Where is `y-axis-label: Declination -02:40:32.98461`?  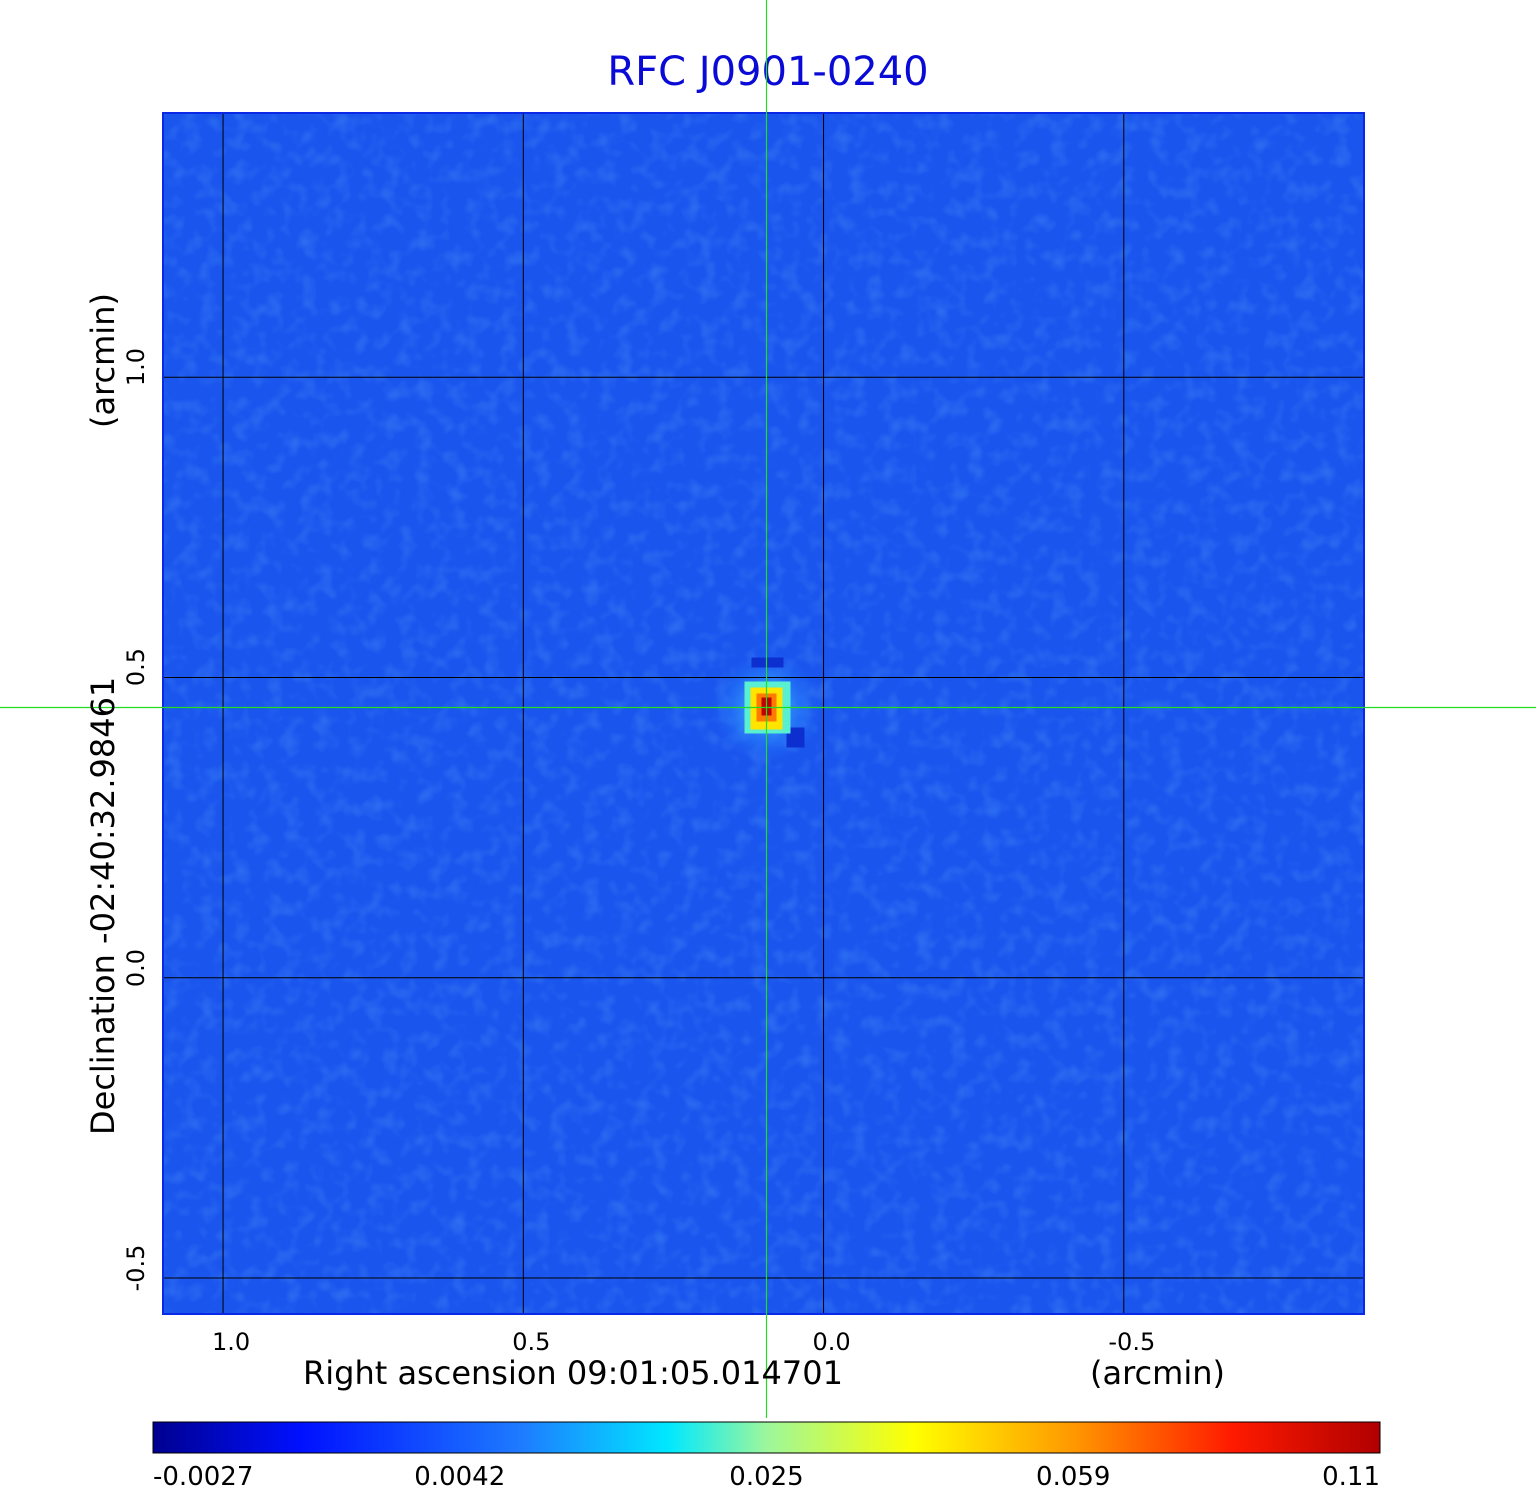
y-axis-label: Declination -02:40:32.98461 is located at coordinates (103, 905).